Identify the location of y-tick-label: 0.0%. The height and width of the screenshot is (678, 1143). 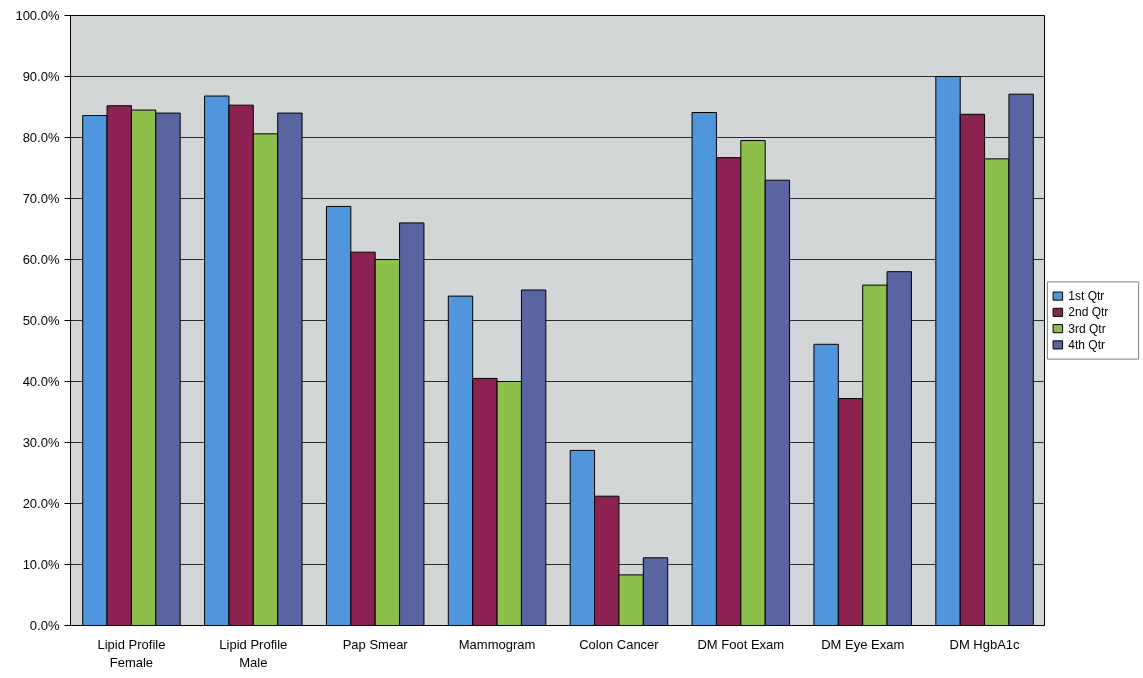
(44, 625).